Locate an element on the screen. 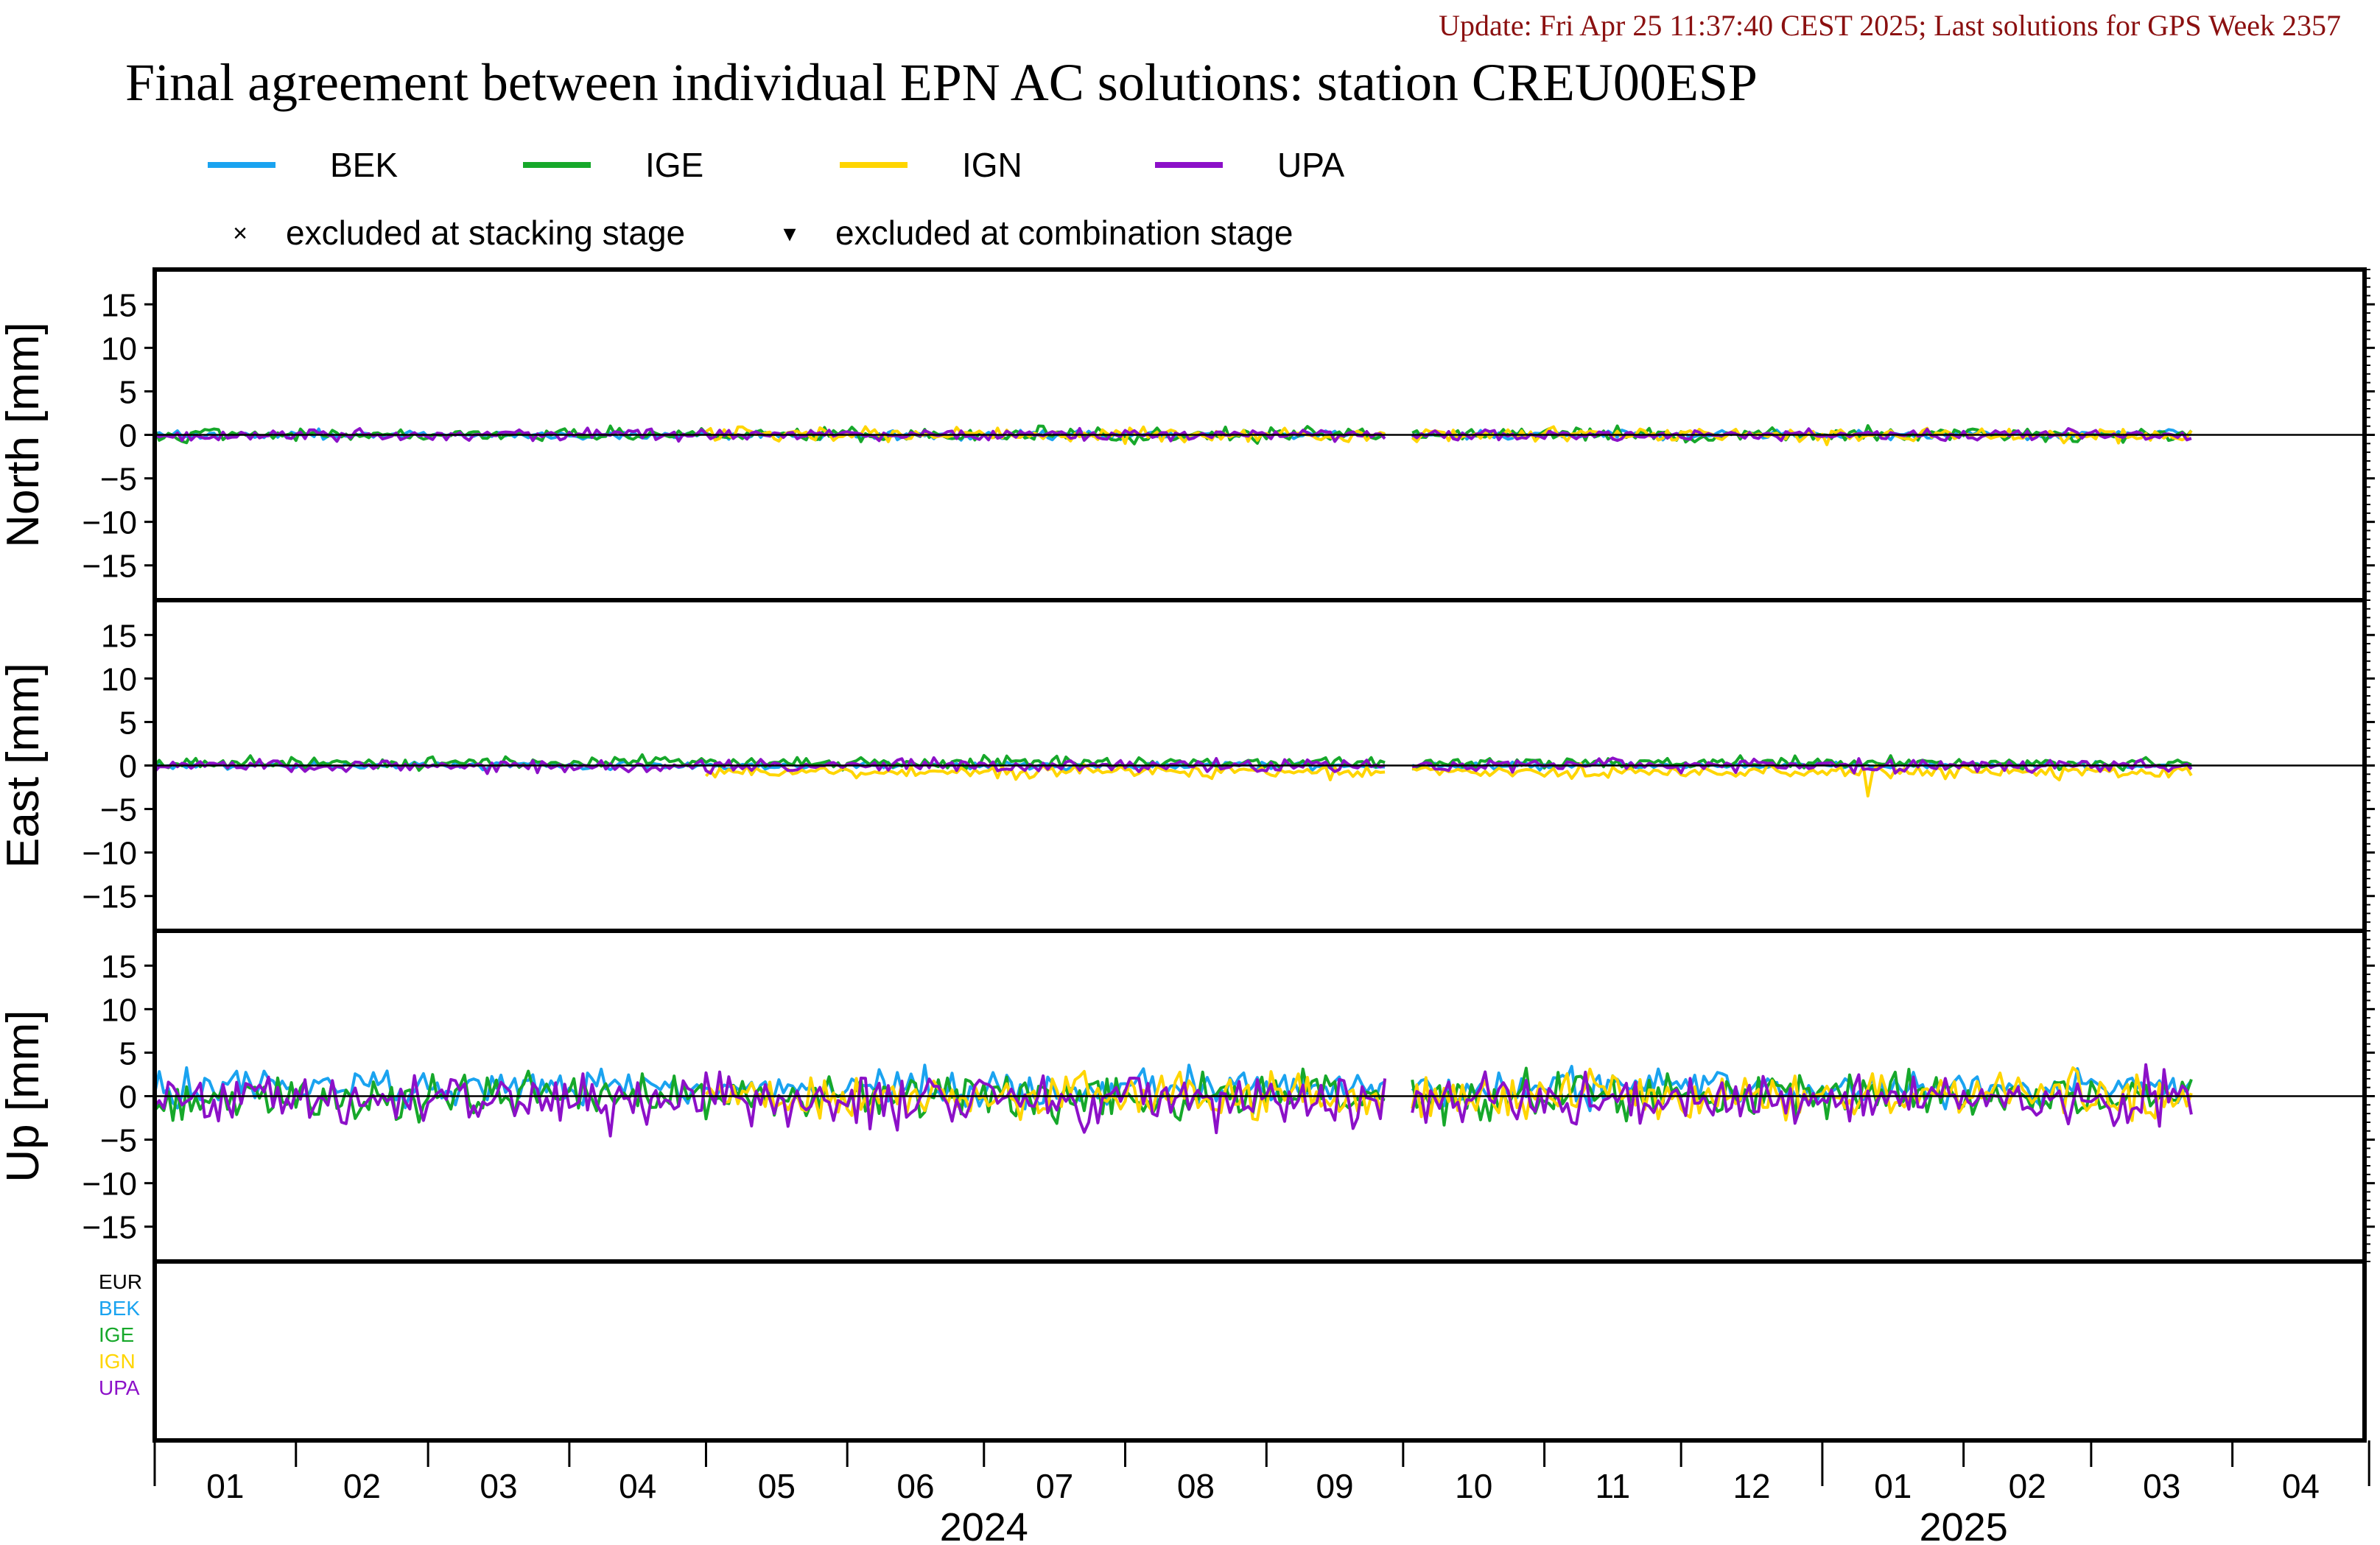  legend-marker-label: excluded at stacking stage is located at coordinates (485, 233).